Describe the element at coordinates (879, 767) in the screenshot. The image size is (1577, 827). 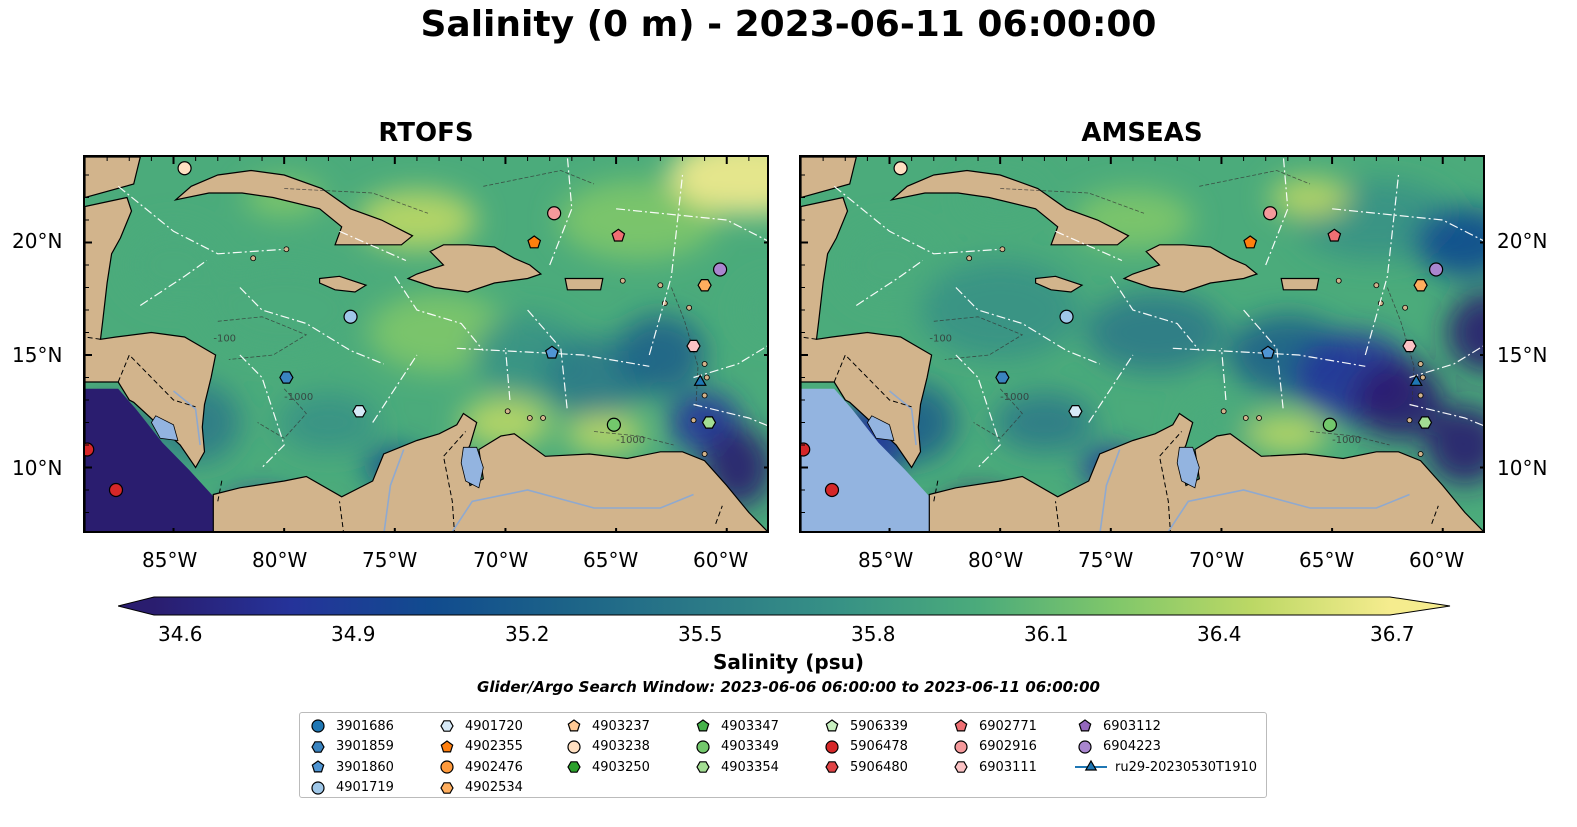
I see `legend-label: 5906480` at that location.